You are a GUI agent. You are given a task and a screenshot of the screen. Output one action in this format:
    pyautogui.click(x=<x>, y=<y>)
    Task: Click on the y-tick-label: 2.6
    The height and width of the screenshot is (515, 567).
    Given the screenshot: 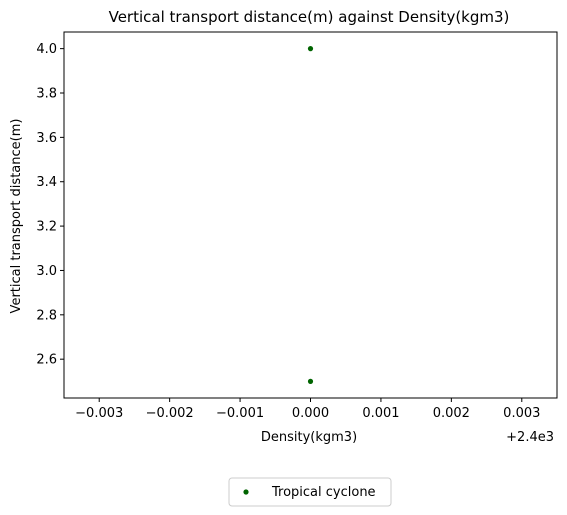 What is the action you would take?
    pyautogui.click(x=46, y=360)
    